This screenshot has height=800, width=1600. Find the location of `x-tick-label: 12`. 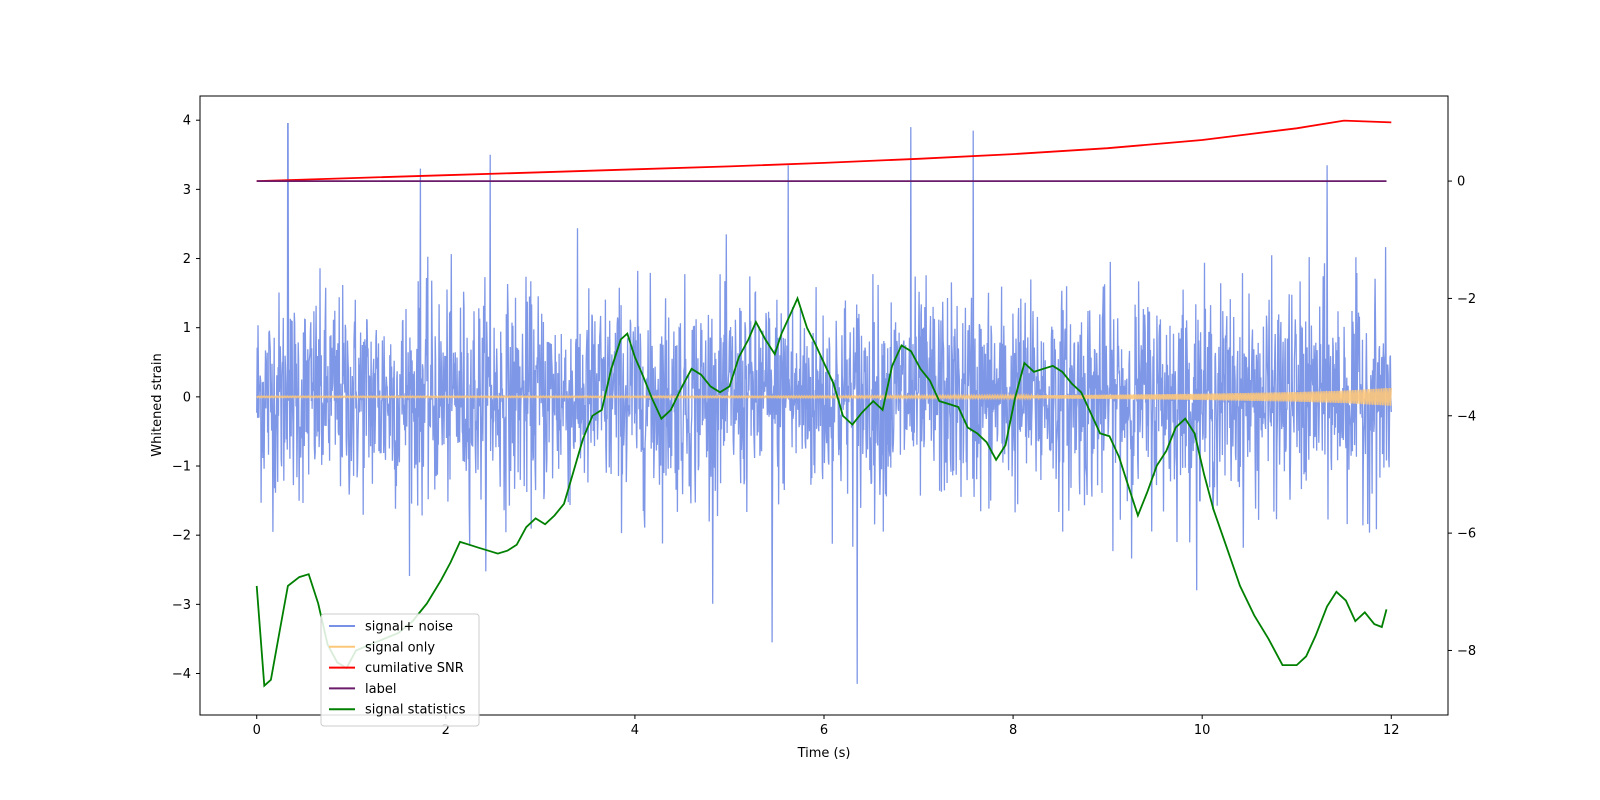

x-tick-label: 12 is located at coordinates (1391, 730).